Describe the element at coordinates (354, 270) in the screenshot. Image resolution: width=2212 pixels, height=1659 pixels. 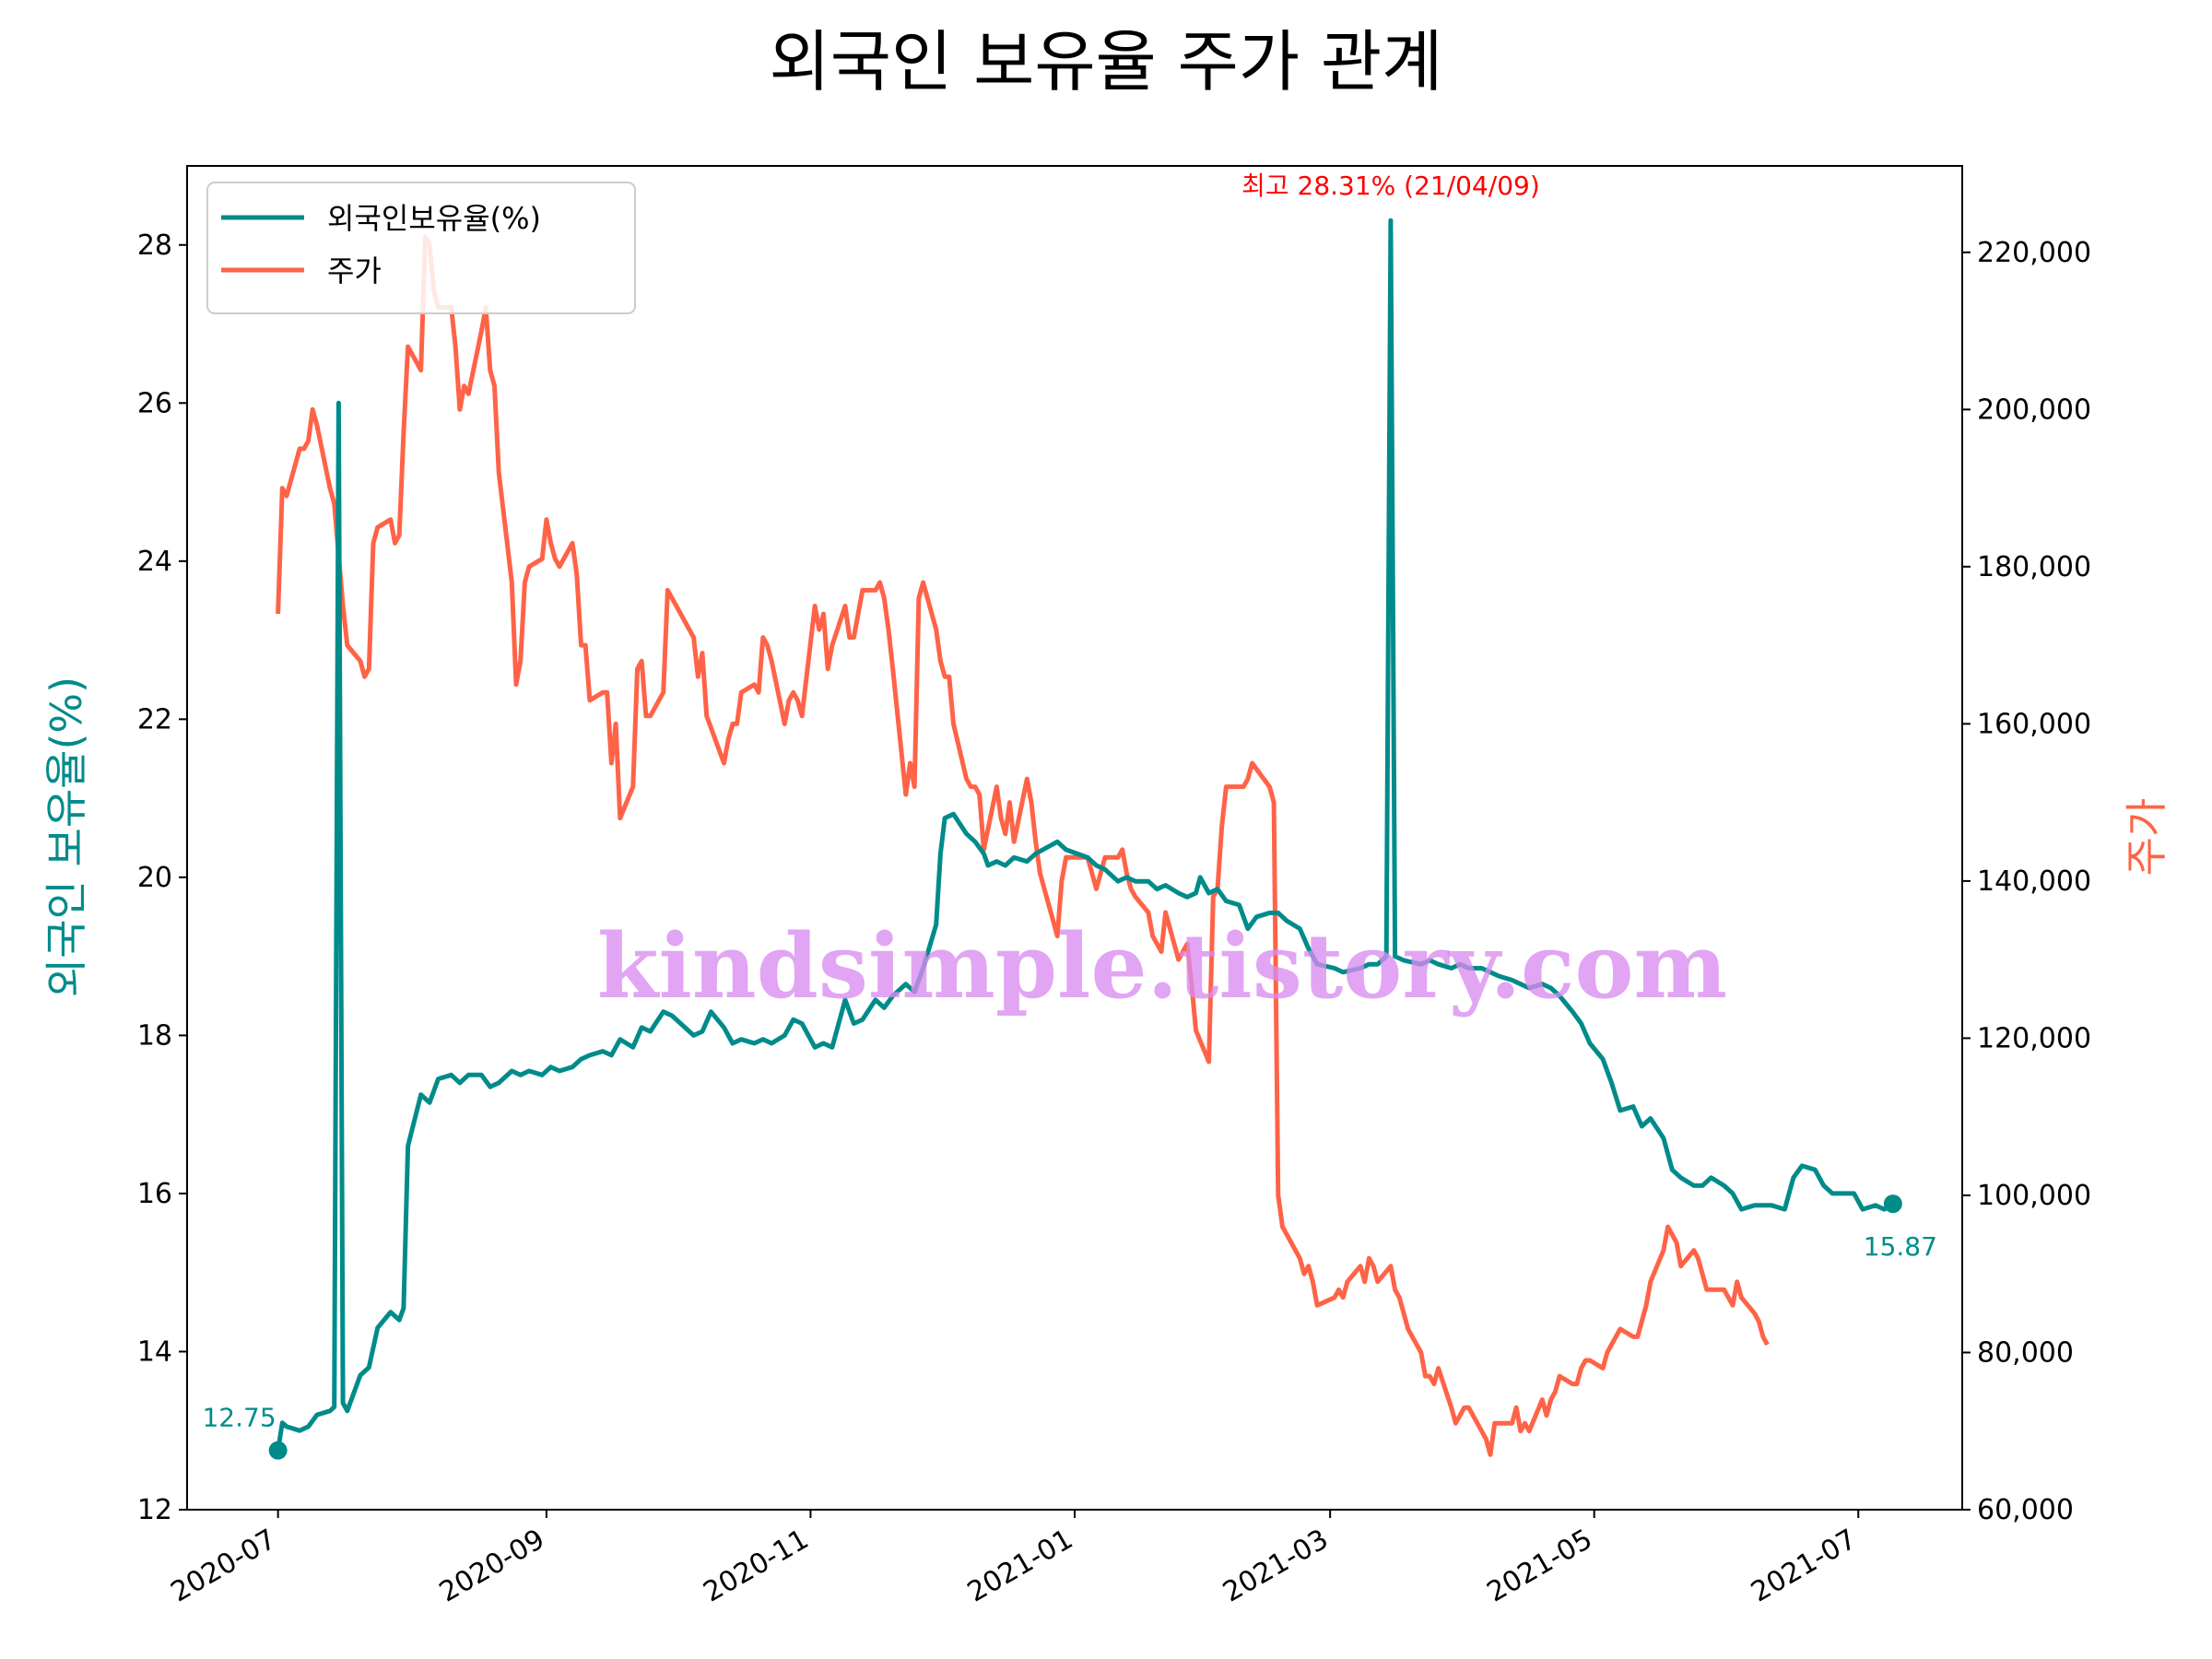
I see `legend-label-price: 주가` at that location.